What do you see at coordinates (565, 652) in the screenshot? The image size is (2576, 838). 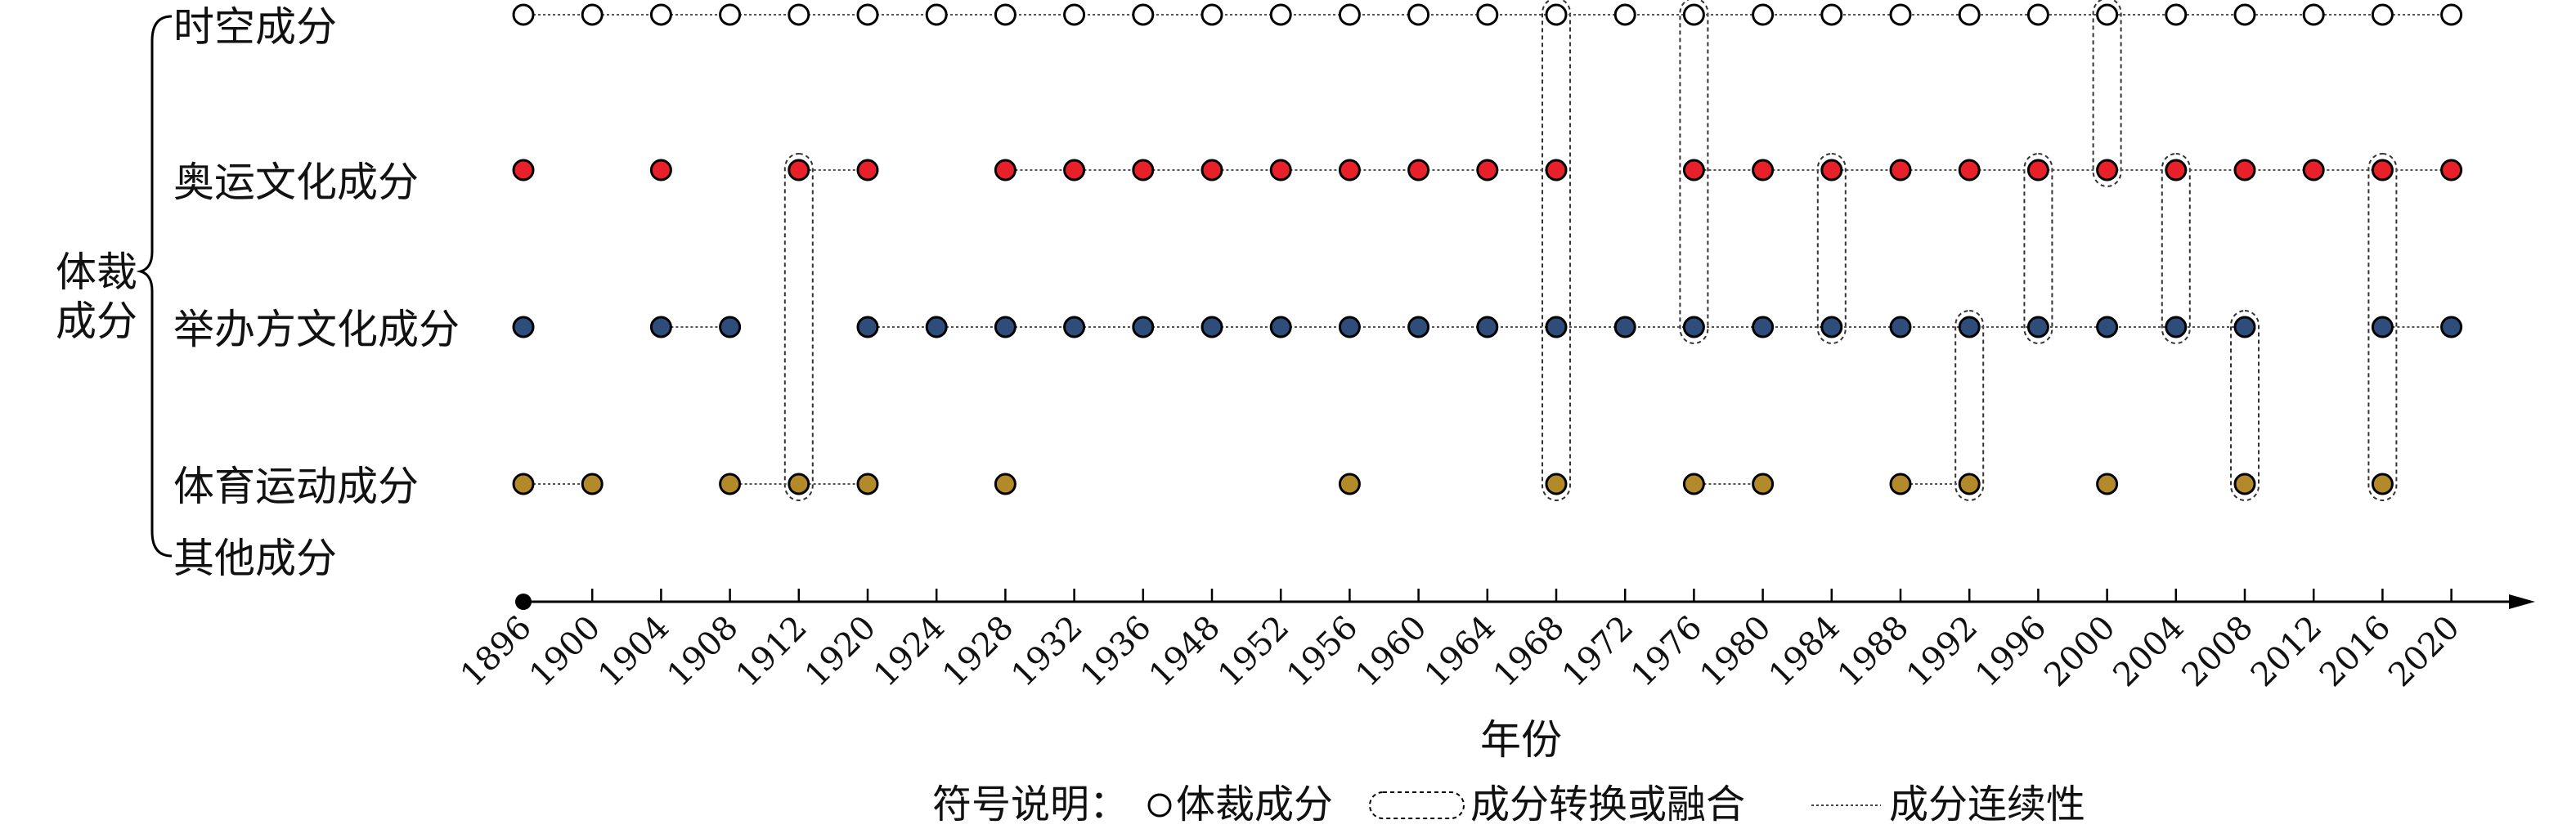 I see `x-tick-label: 1900` at bounding box center [565, 652].